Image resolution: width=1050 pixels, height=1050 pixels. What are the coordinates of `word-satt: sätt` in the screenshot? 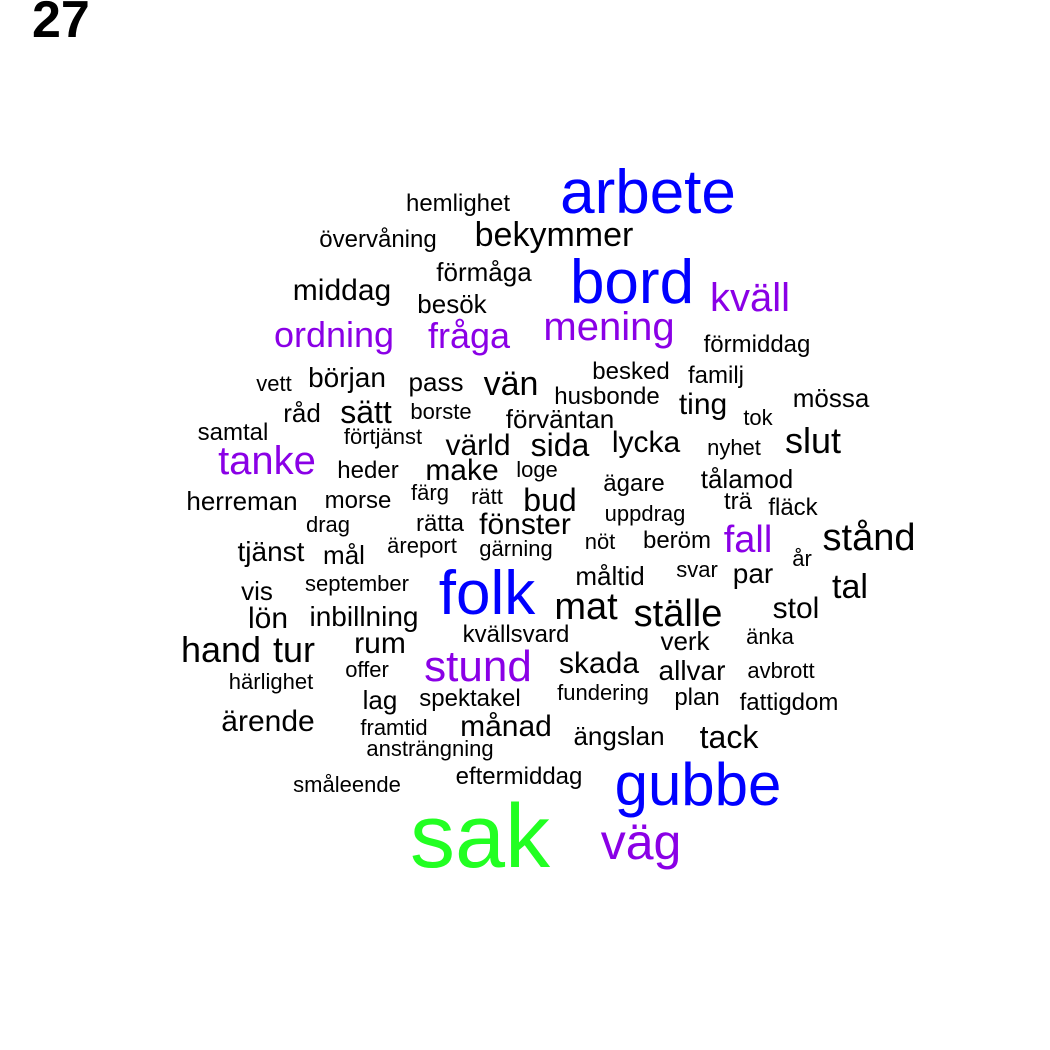 It's located at (366, 412).